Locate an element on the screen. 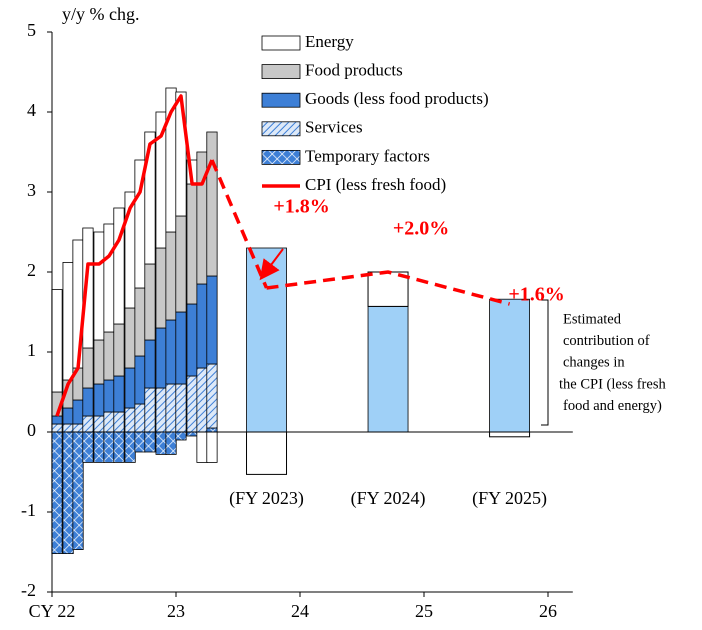 The image size is (702, 630). cpi-line is located at coordinates (134, 255).